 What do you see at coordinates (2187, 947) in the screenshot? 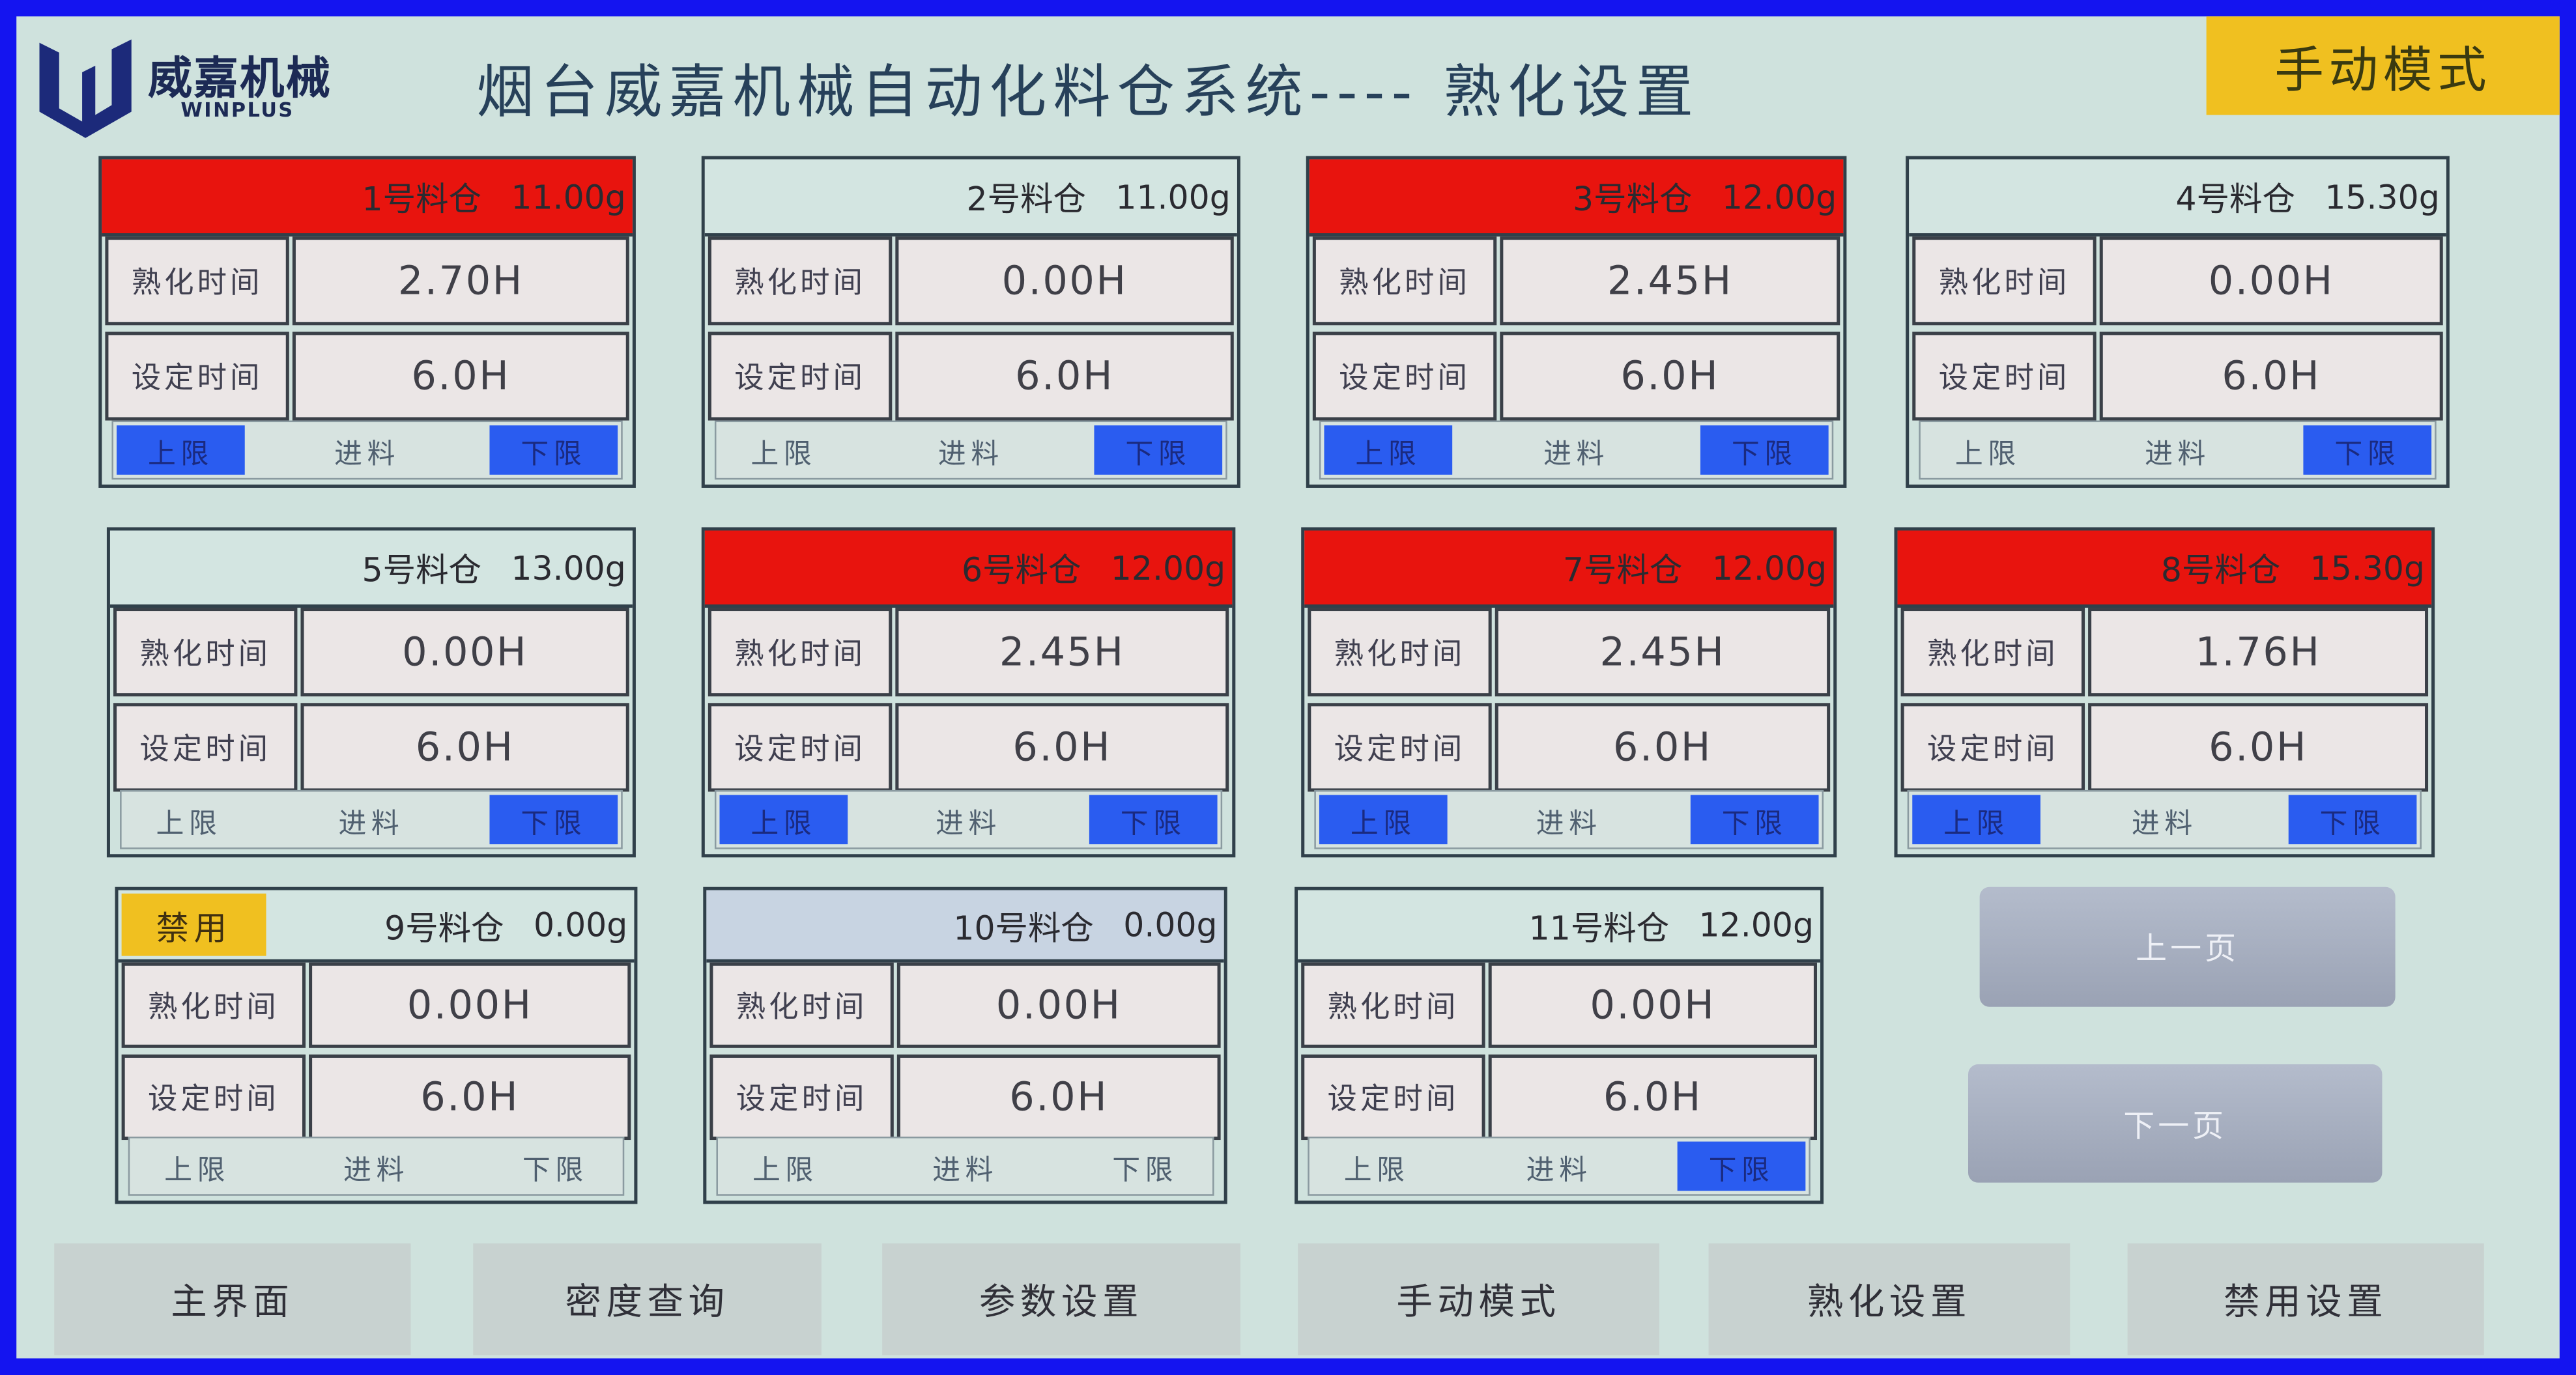
I see `prev-page-button: 上一页` at bounding box center [2187, 947].